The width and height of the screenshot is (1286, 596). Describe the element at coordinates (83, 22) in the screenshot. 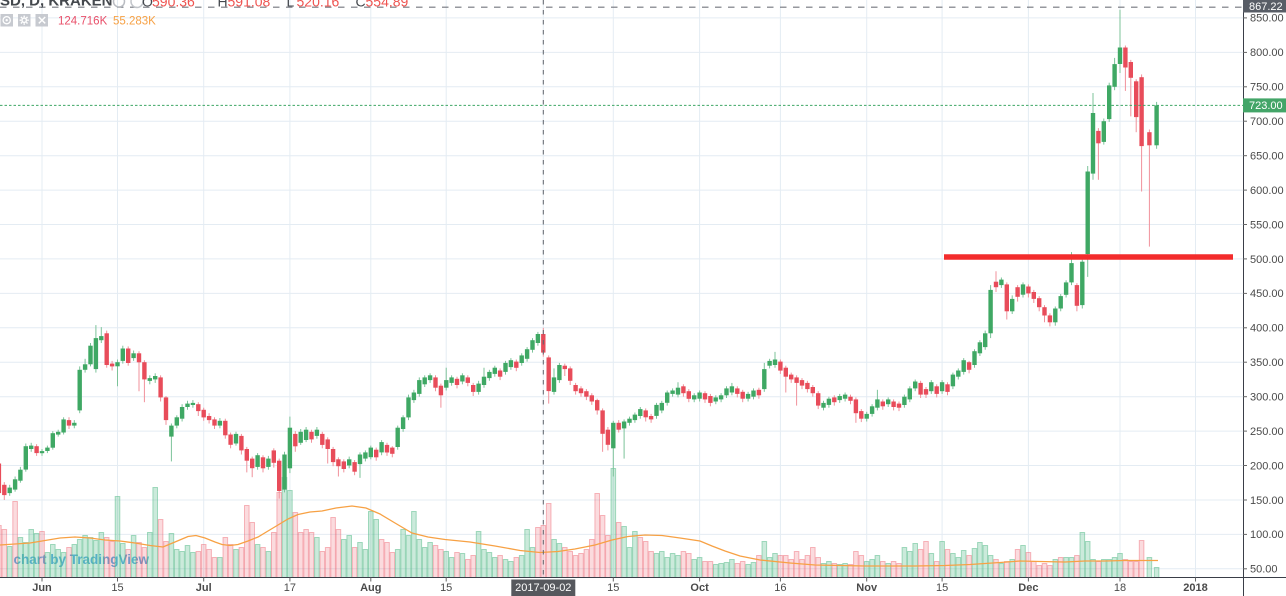

I see `svg-text: 124.716K` at that location.